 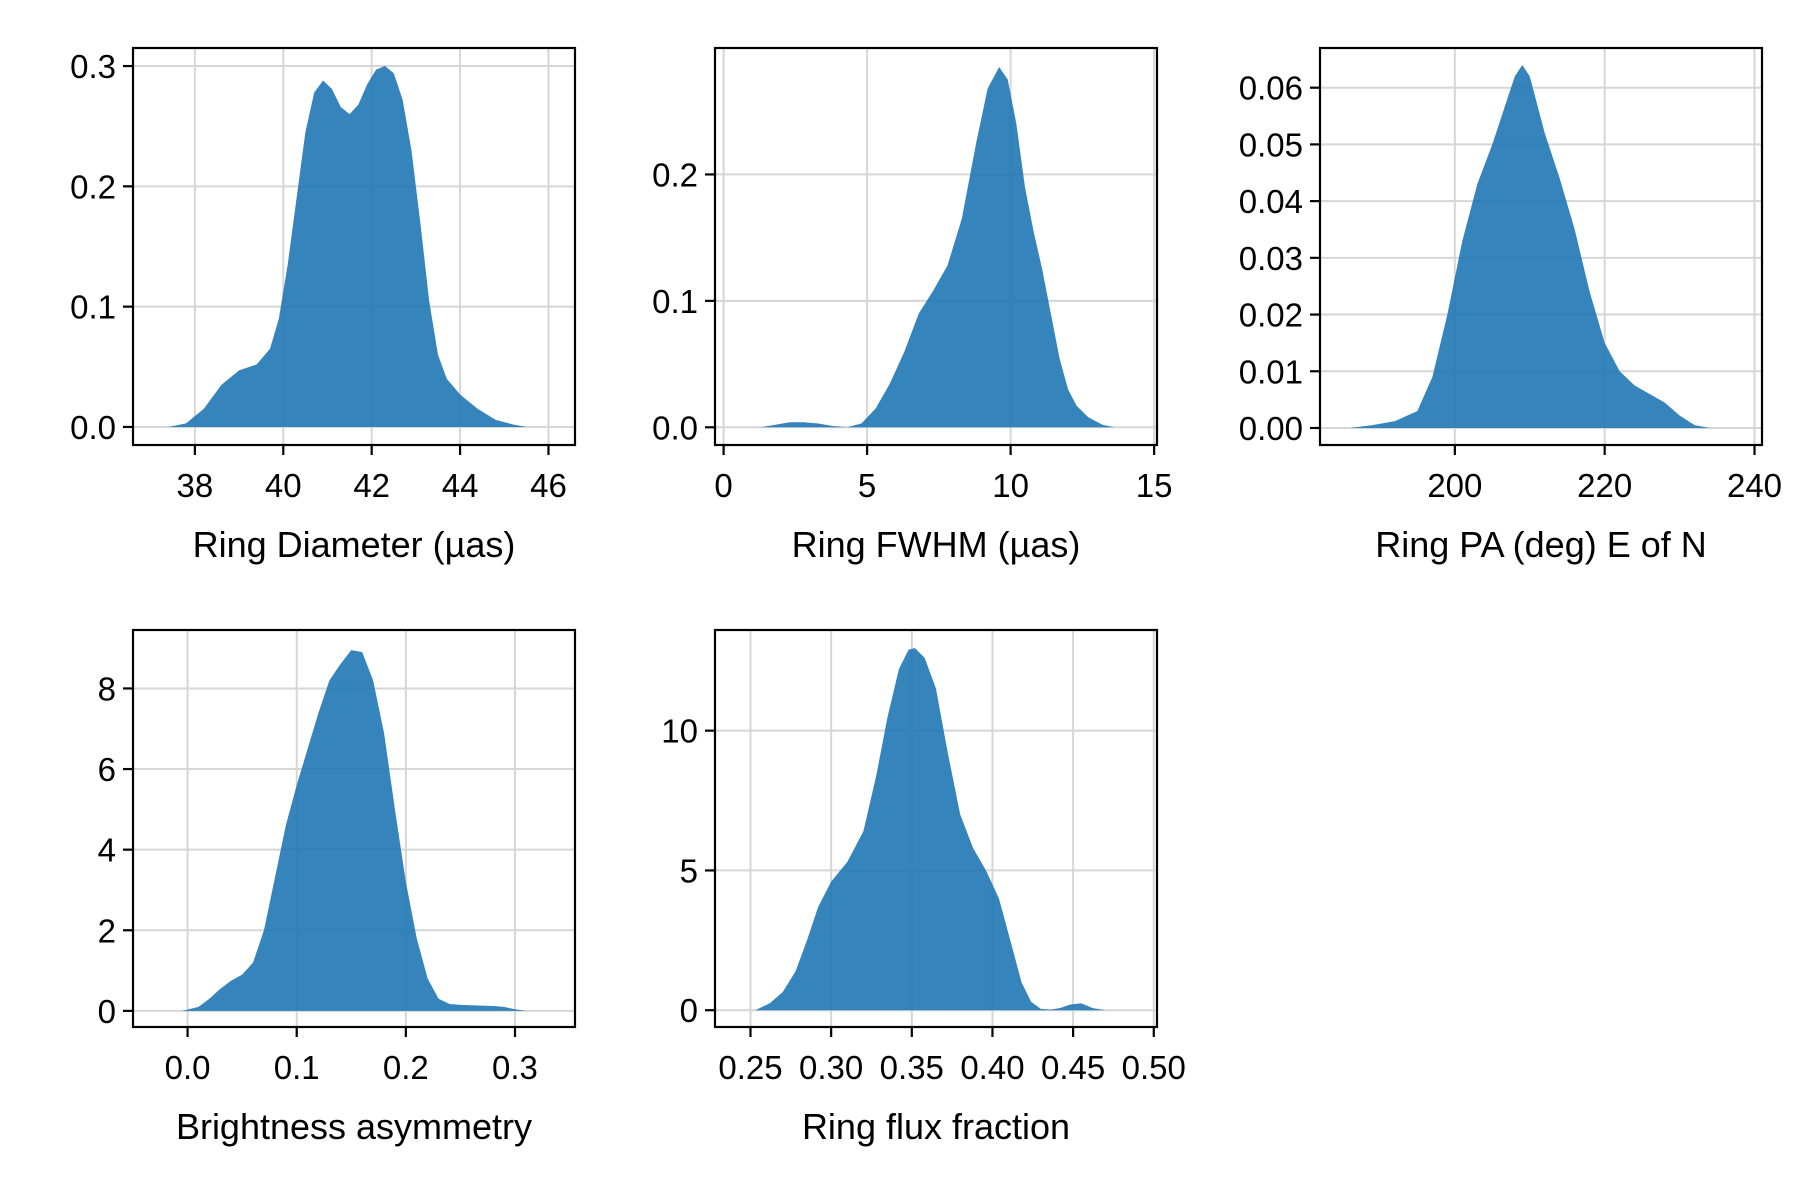 What do you see at coordinates (1271, 88) in the screenshot?
I see `y-tick-label: 0.06` at bounding box center [1271, 88].